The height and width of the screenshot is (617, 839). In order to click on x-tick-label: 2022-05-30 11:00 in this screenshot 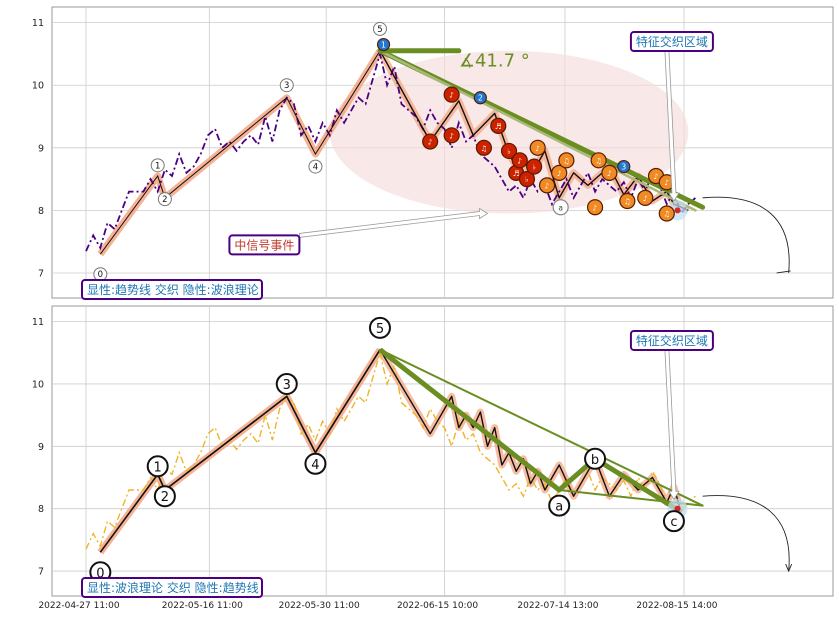, I will do `click(319, 606)`.